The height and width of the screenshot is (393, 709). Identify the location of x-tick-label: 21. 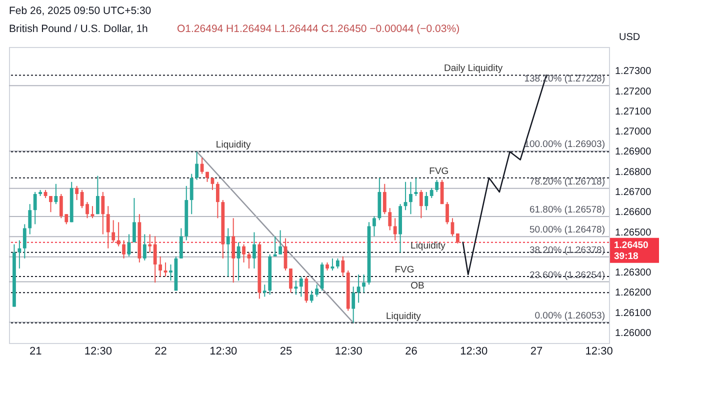
(35, 352).